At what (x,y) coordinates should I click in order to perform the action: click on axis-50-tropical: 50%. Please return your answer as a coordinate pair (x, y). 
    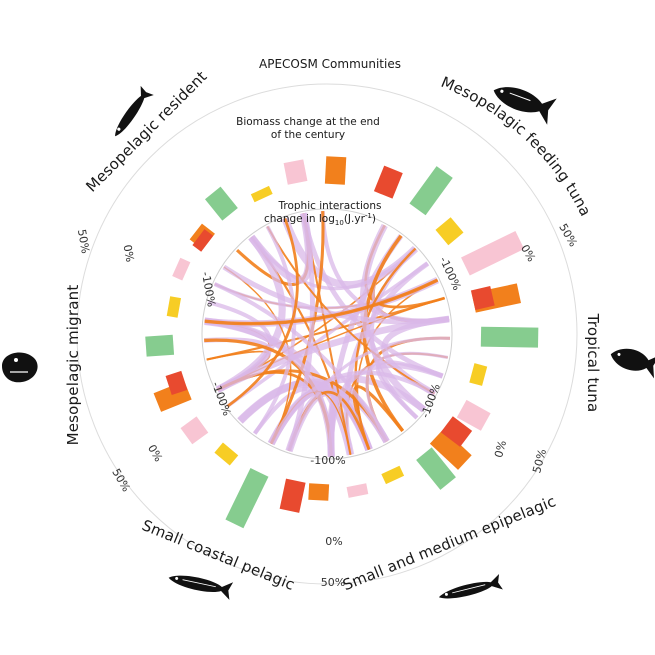
    Looking at the image, I should click on (539, 461).